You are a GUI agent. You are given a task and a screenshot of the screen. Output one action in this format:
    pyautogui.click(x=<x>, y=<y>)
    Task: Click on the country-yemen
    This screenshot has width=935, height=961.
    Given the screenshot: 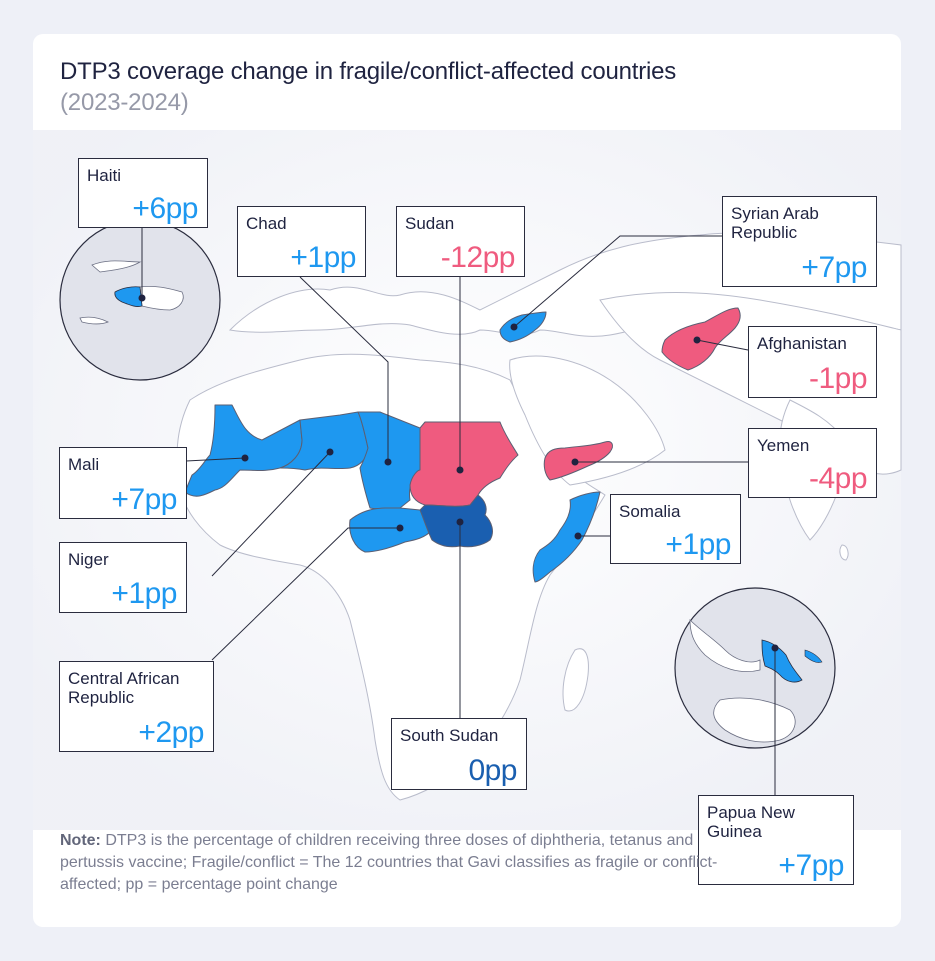 What is the action you would take?
    pyautogui.click(x=578, y=461)
    